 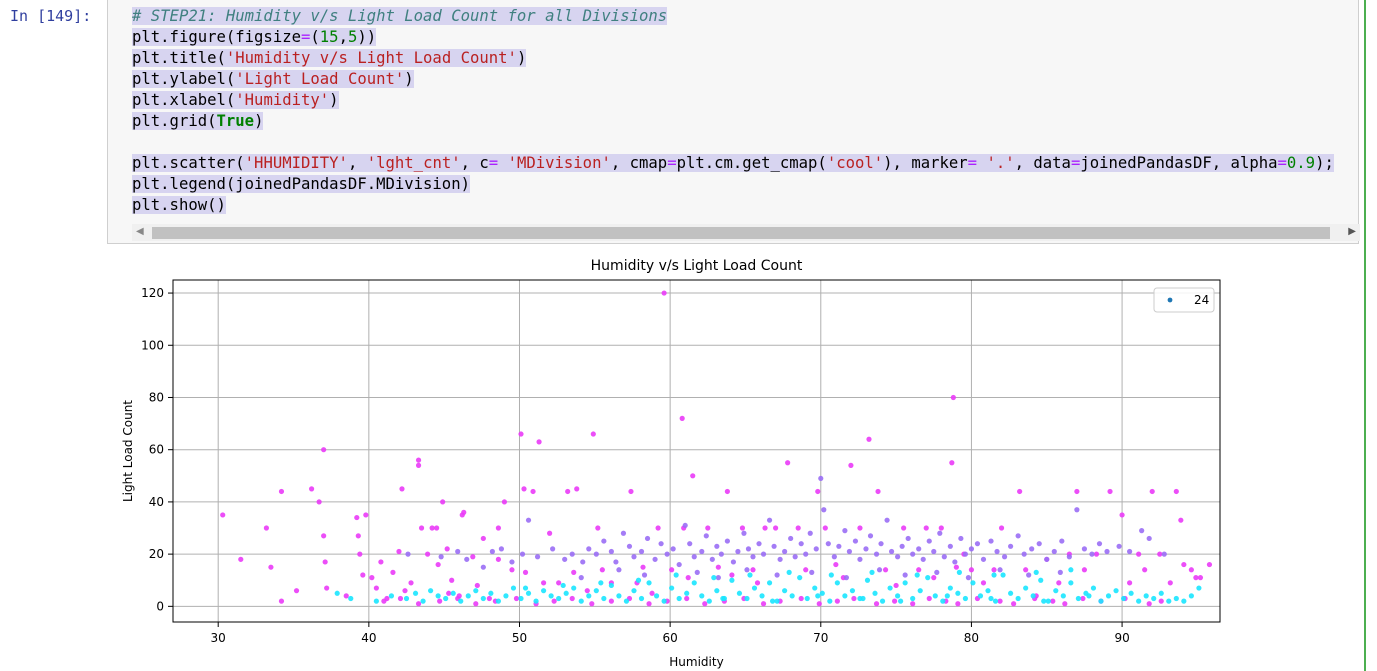 I want to click on code-token: 'Humidity', so click(x=282, y=100).